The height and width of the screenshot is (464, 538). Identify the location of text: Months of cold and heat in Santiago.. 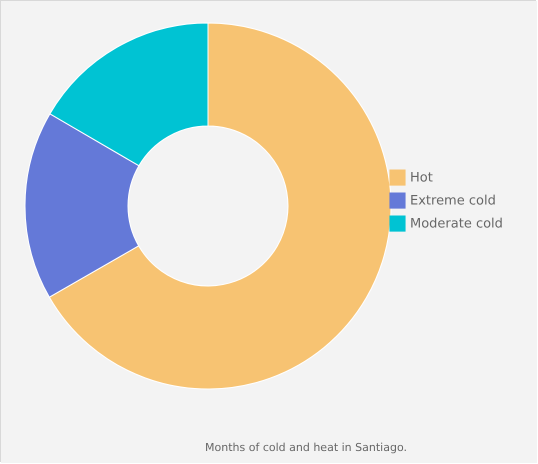
(306, 447).